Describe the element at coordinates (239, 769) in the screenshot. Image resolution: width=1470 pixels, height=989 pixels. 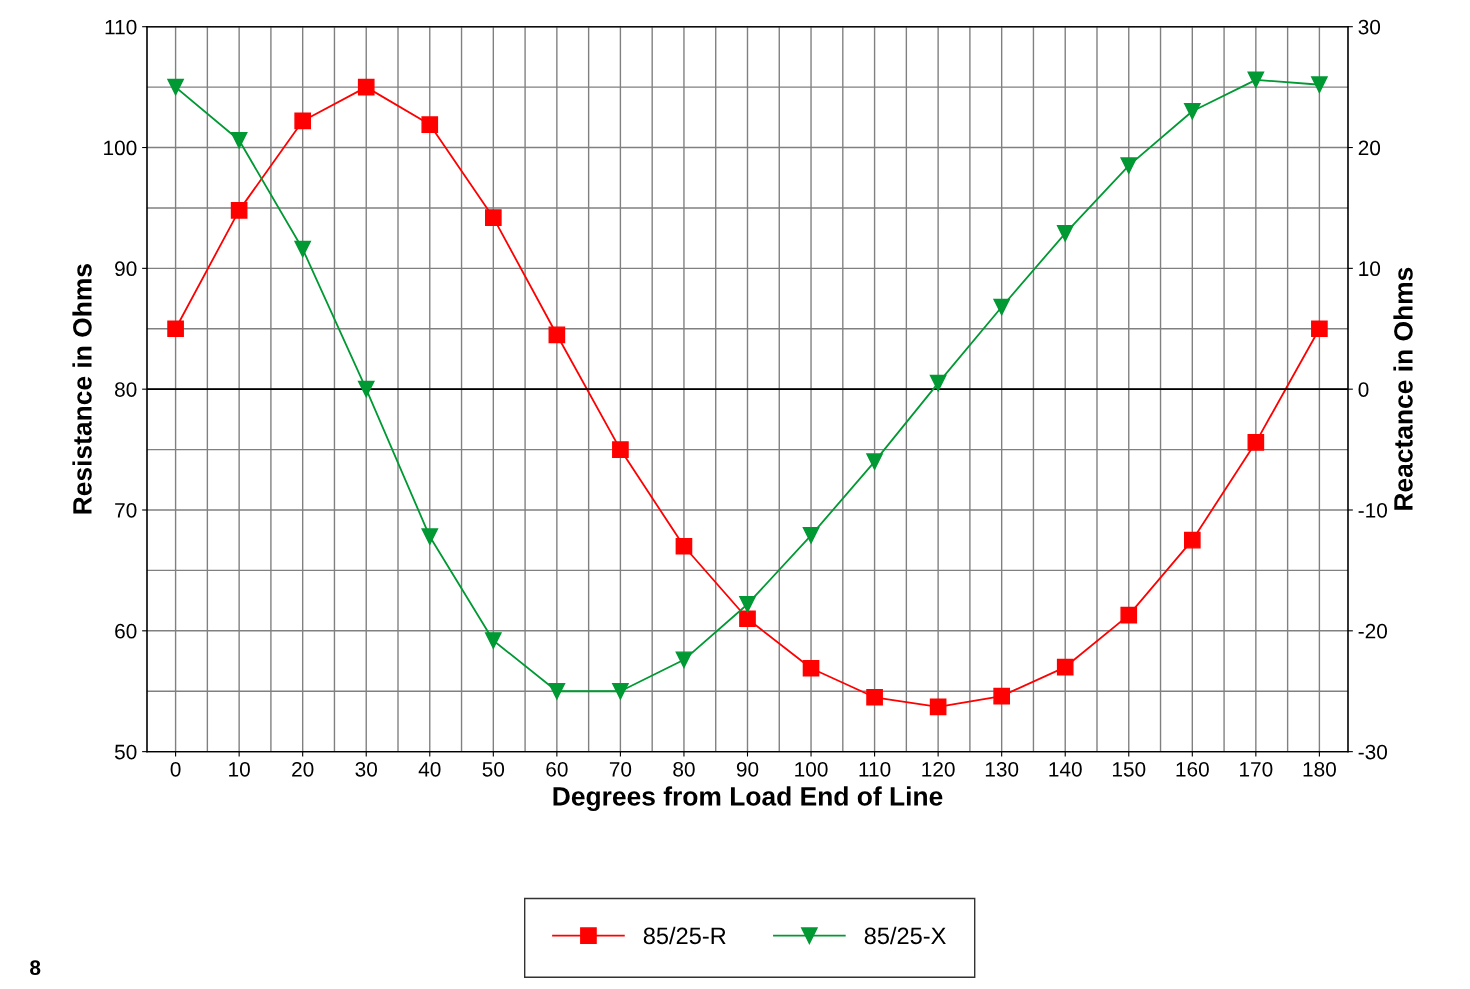
I see `x-tick-label: 10` at that location.